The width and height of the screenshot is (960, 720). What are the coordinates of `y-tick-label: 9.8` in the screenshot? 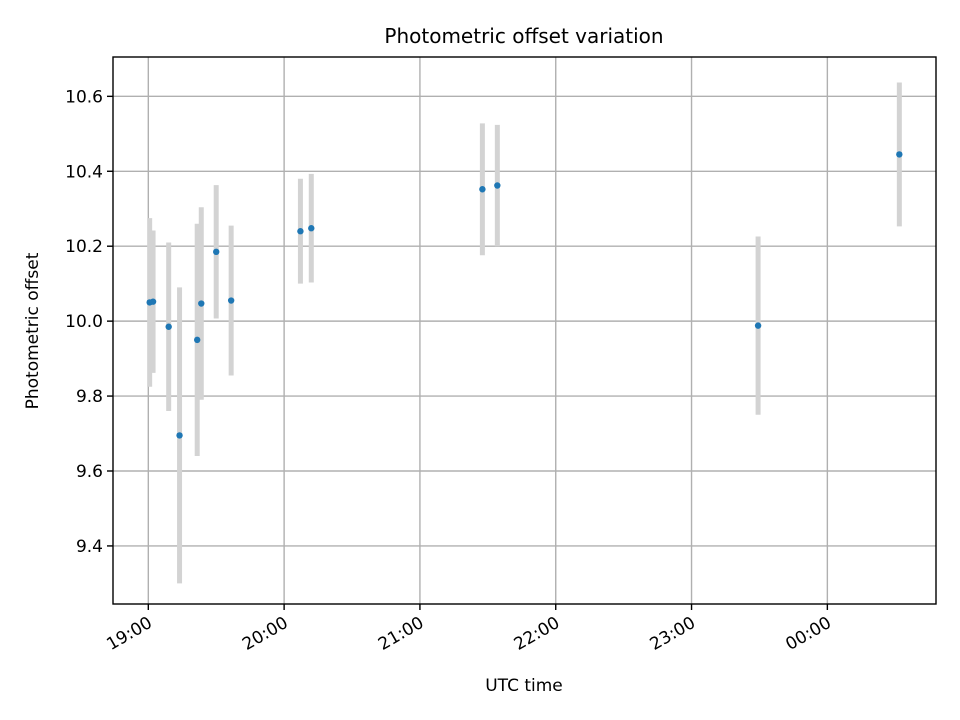 It's located at (89, 397).